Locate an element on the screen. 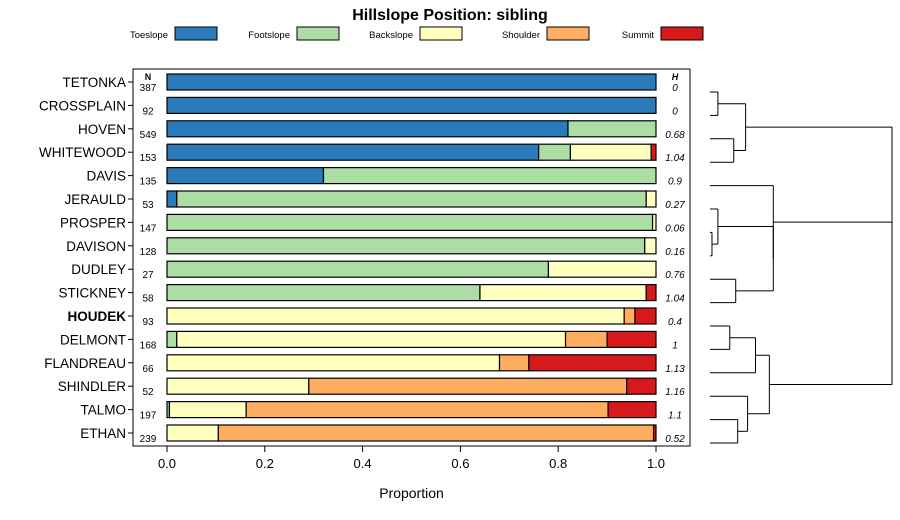 This screenshot has width=900, height=520. row-h: 0.27 is located at coordinates (675, 205).